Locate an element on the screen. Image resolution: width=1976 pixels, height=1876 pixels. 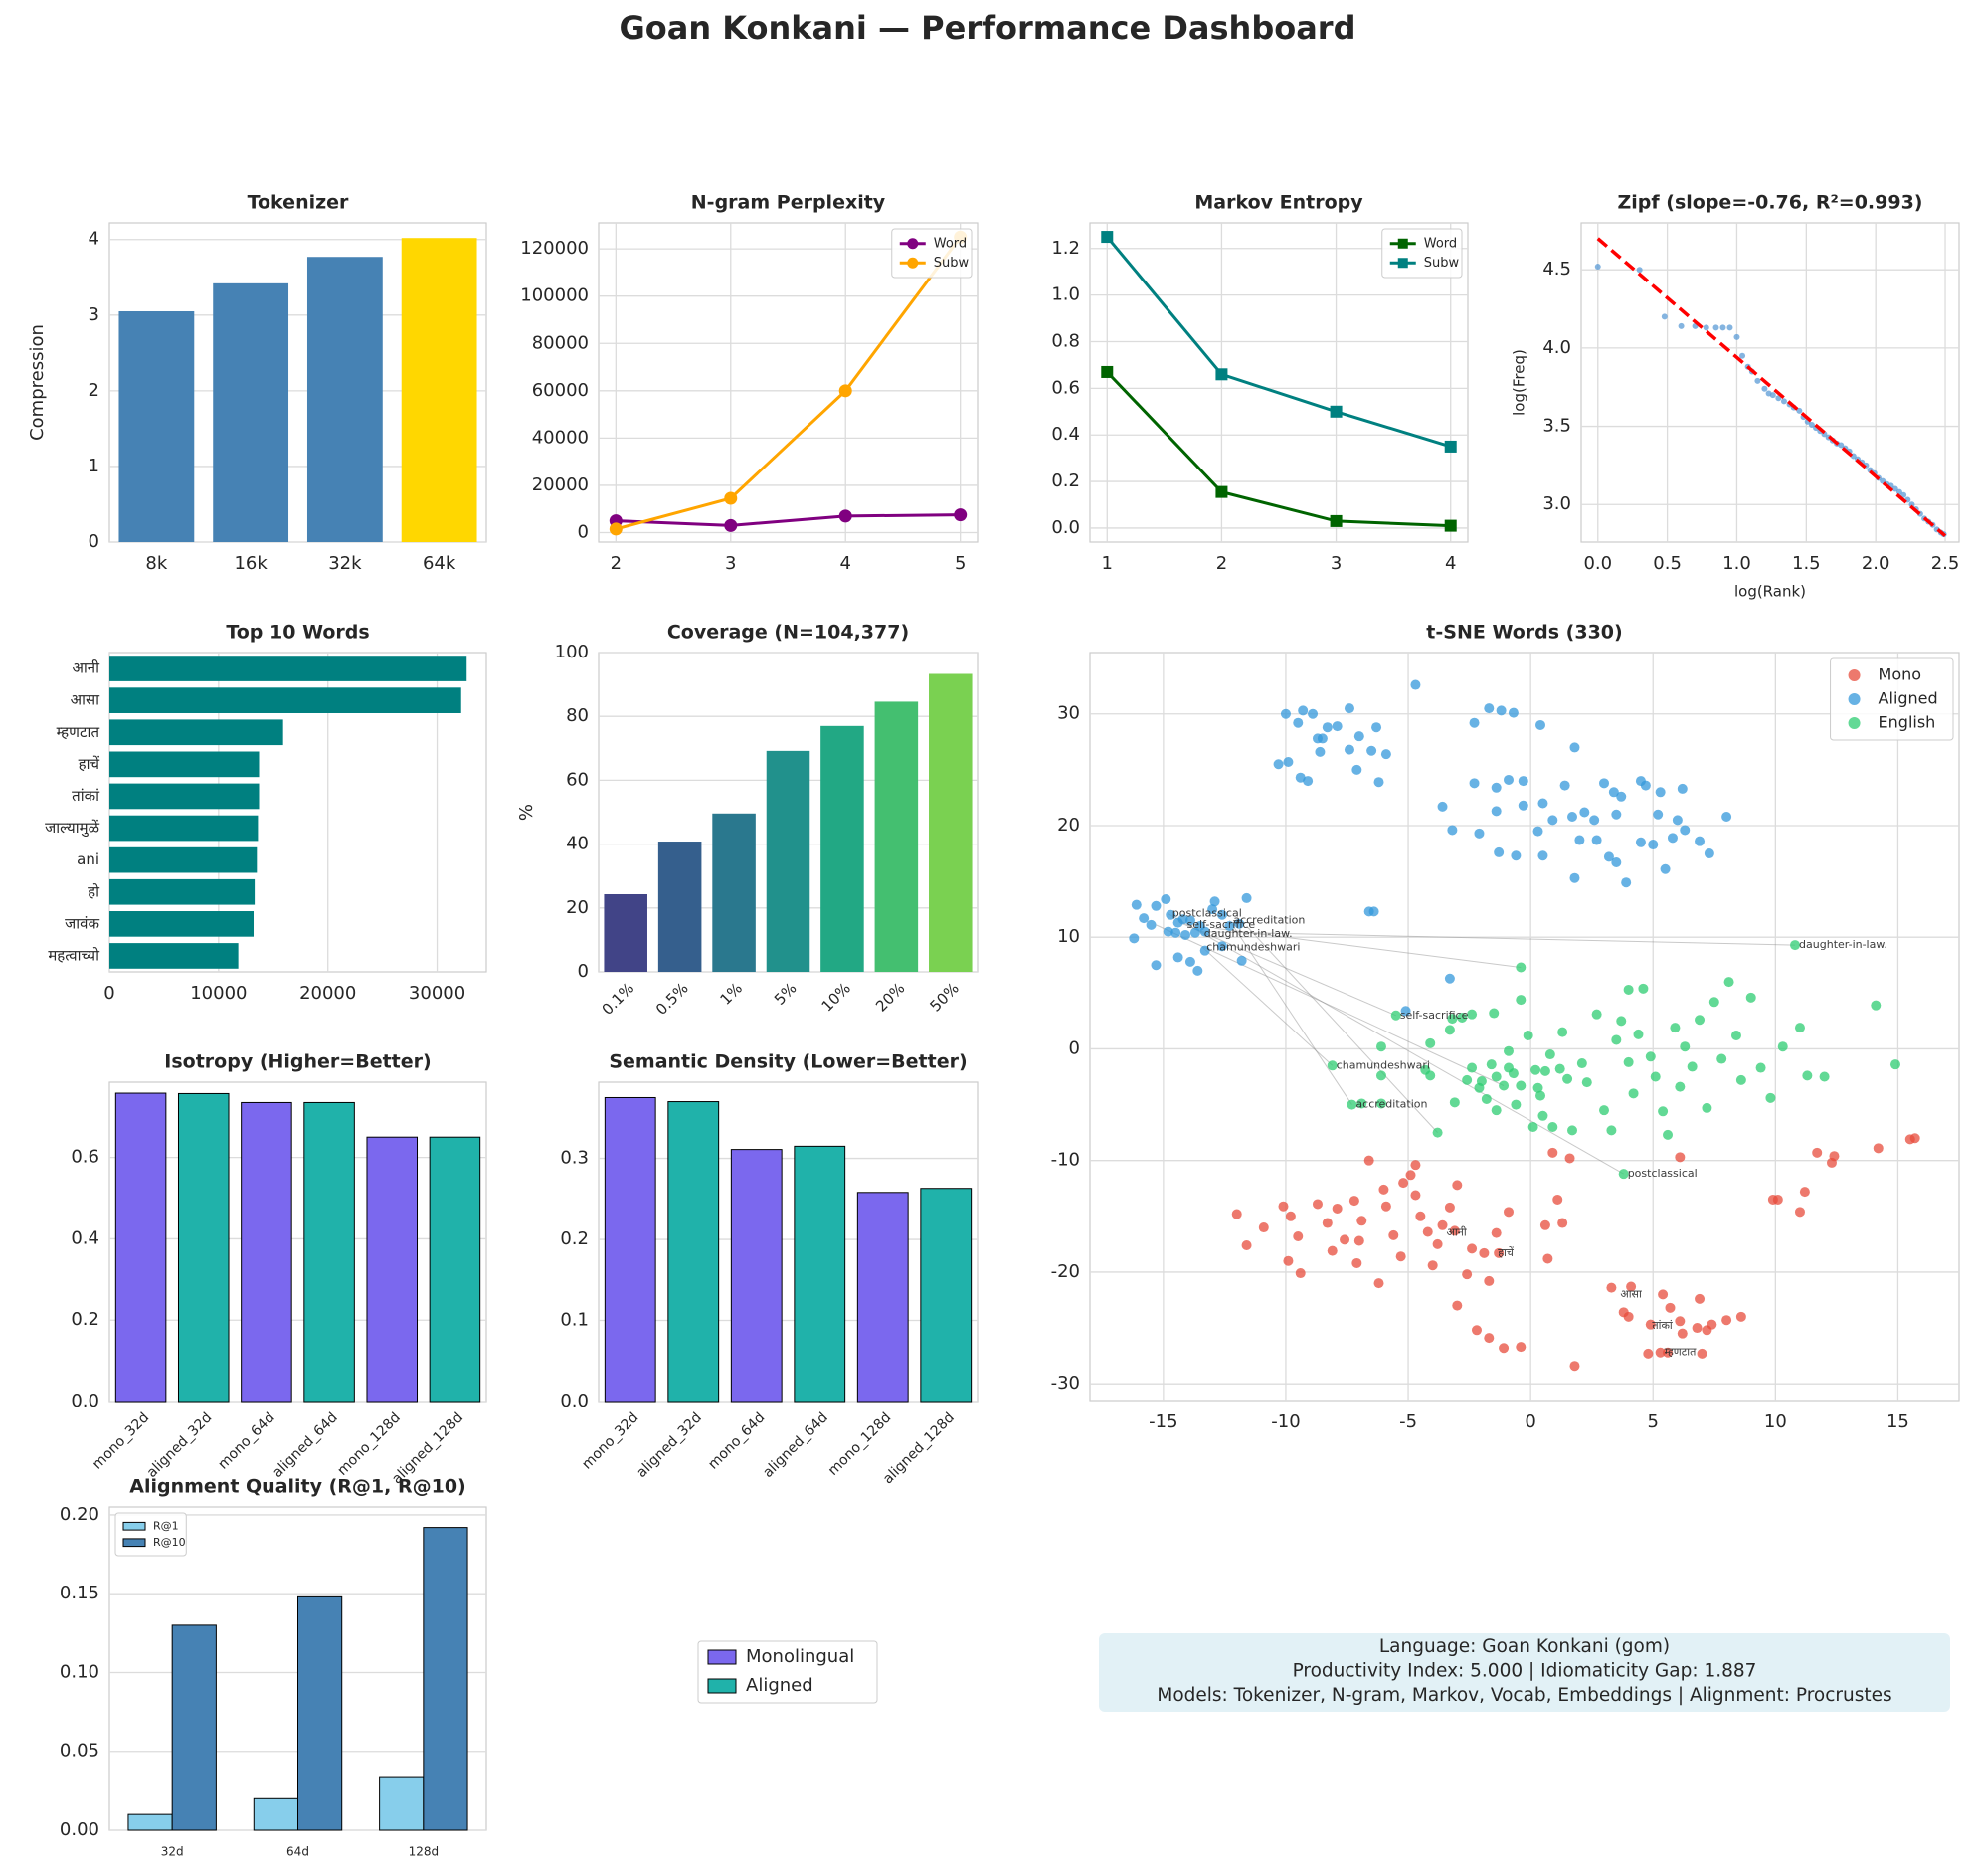
point-annotation: self-sacrifice is located at coordinates (1434, 1015).